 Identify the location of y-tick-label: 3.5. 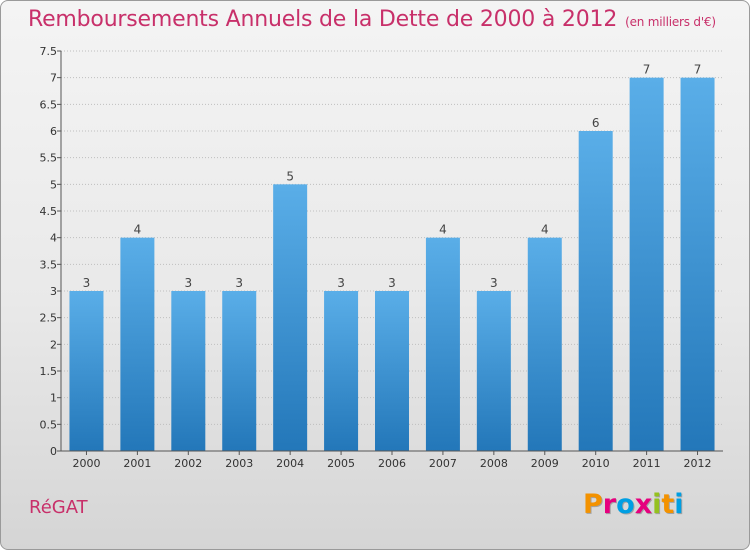
(49, 264).